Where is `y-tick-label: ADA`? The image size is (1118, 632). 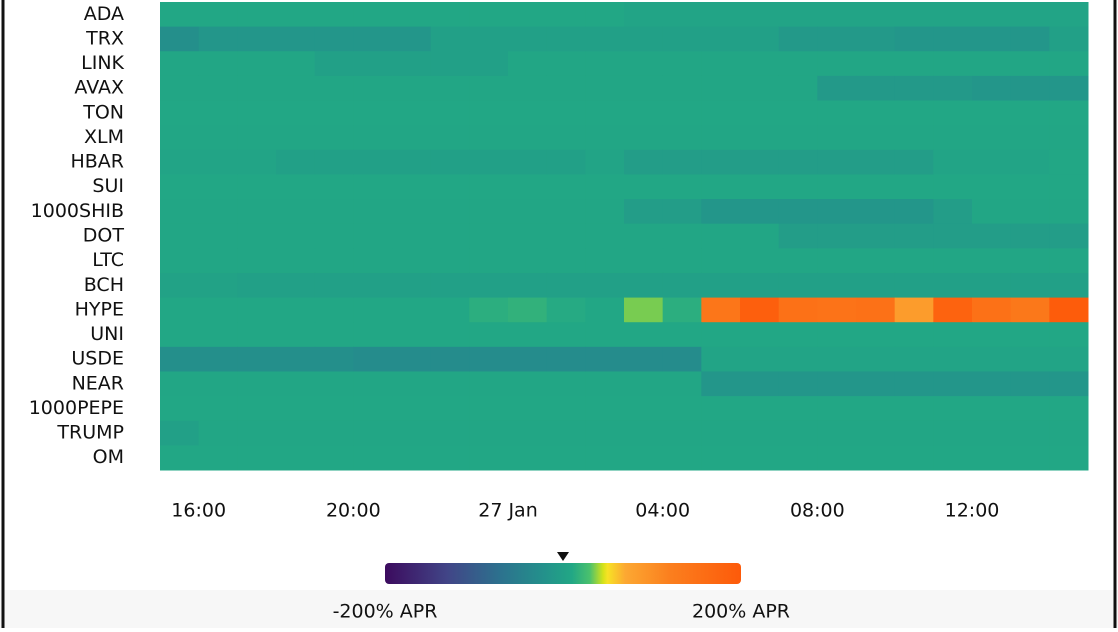 y-tick-label: ADA is located at coordinates (104, 14).